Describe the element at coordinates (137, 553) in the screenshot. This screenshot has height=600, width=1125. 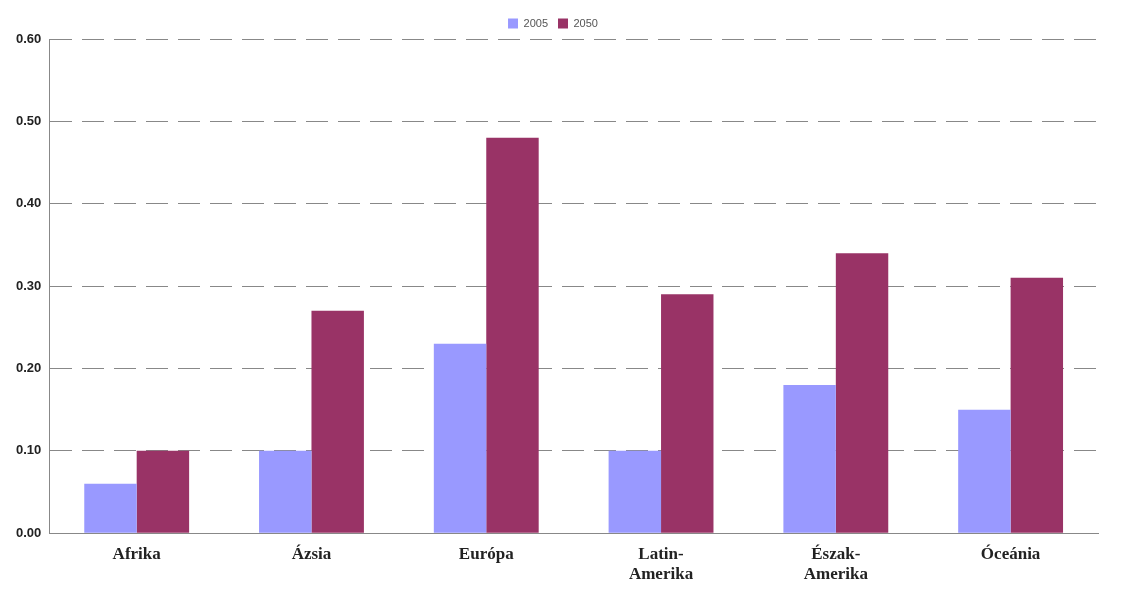
I see `x-tick-label: Afrika` at that location.